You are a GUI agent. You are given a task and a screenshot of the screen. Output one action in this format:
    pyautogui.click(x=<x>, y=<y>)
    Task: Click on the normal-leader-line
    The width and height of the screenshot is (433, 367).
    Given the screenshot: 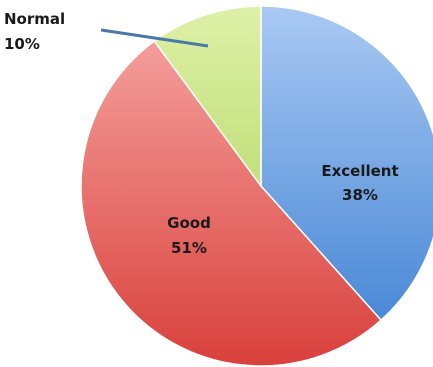 What is the action you would take?
    pyautogui.click(x=154, y=38)
    